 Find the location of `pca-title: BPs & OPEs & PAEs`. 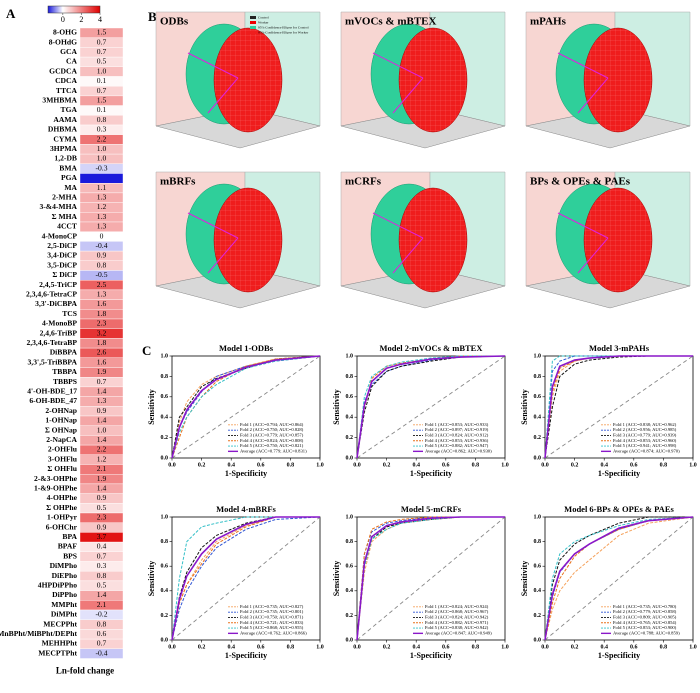

pca-title: BPs & OPEs & PAEs is located at coordinates (580, 182).